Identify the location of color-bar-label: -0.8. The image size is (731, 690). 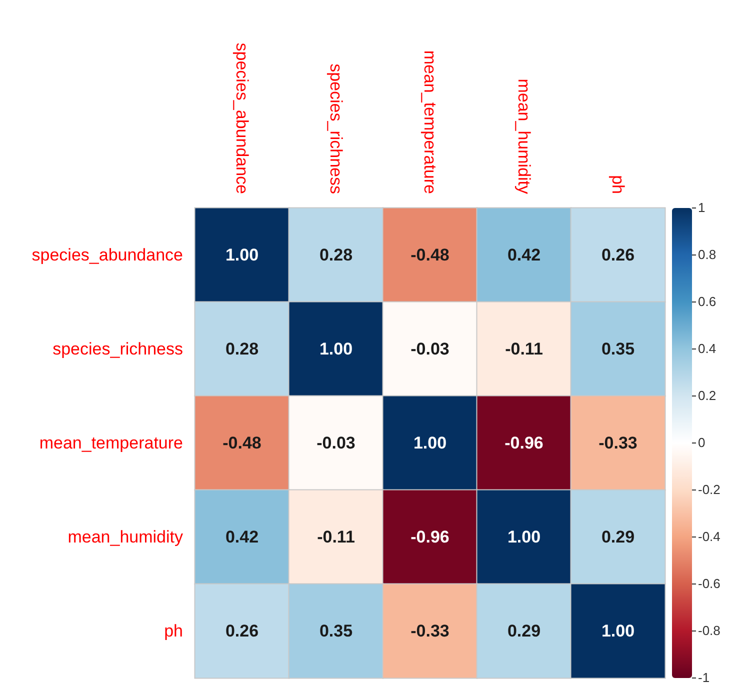
(709, 630).